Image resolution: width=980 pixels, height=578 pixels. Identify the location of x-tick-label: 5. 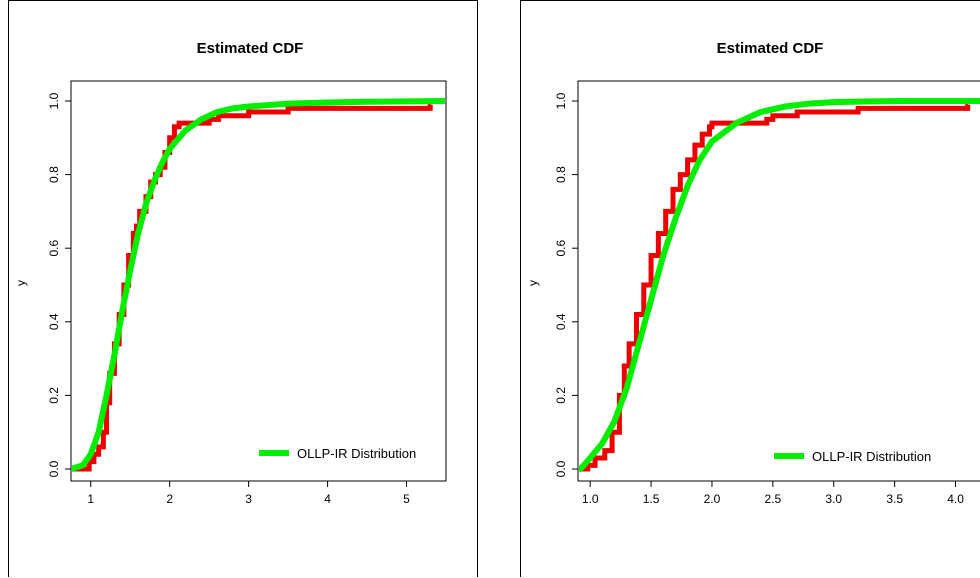
(406, 499).